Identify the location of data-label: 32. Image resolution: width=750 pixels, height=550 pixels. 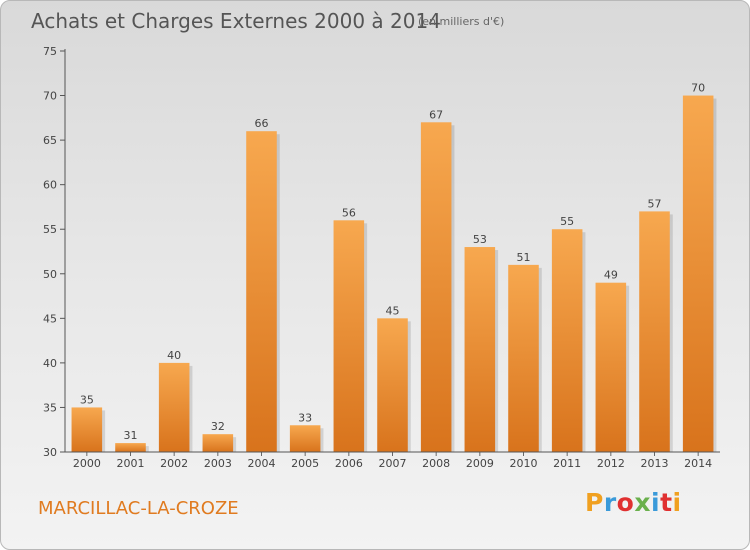
(218, 426).